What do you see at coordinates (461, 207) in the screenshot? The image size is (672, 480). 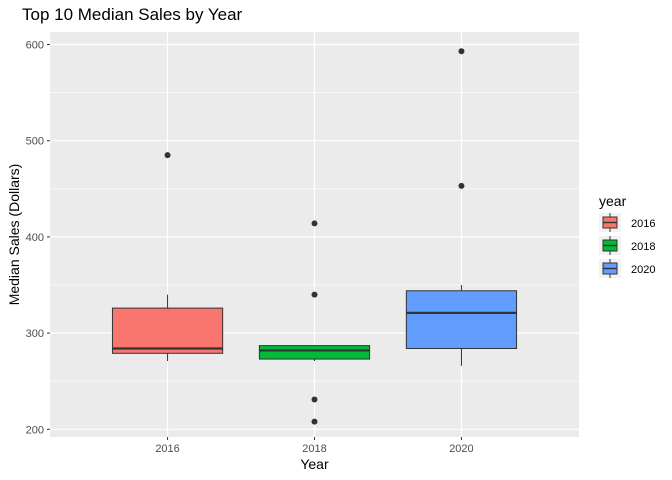 I see `box-2020` at bounding box center [461, 207].